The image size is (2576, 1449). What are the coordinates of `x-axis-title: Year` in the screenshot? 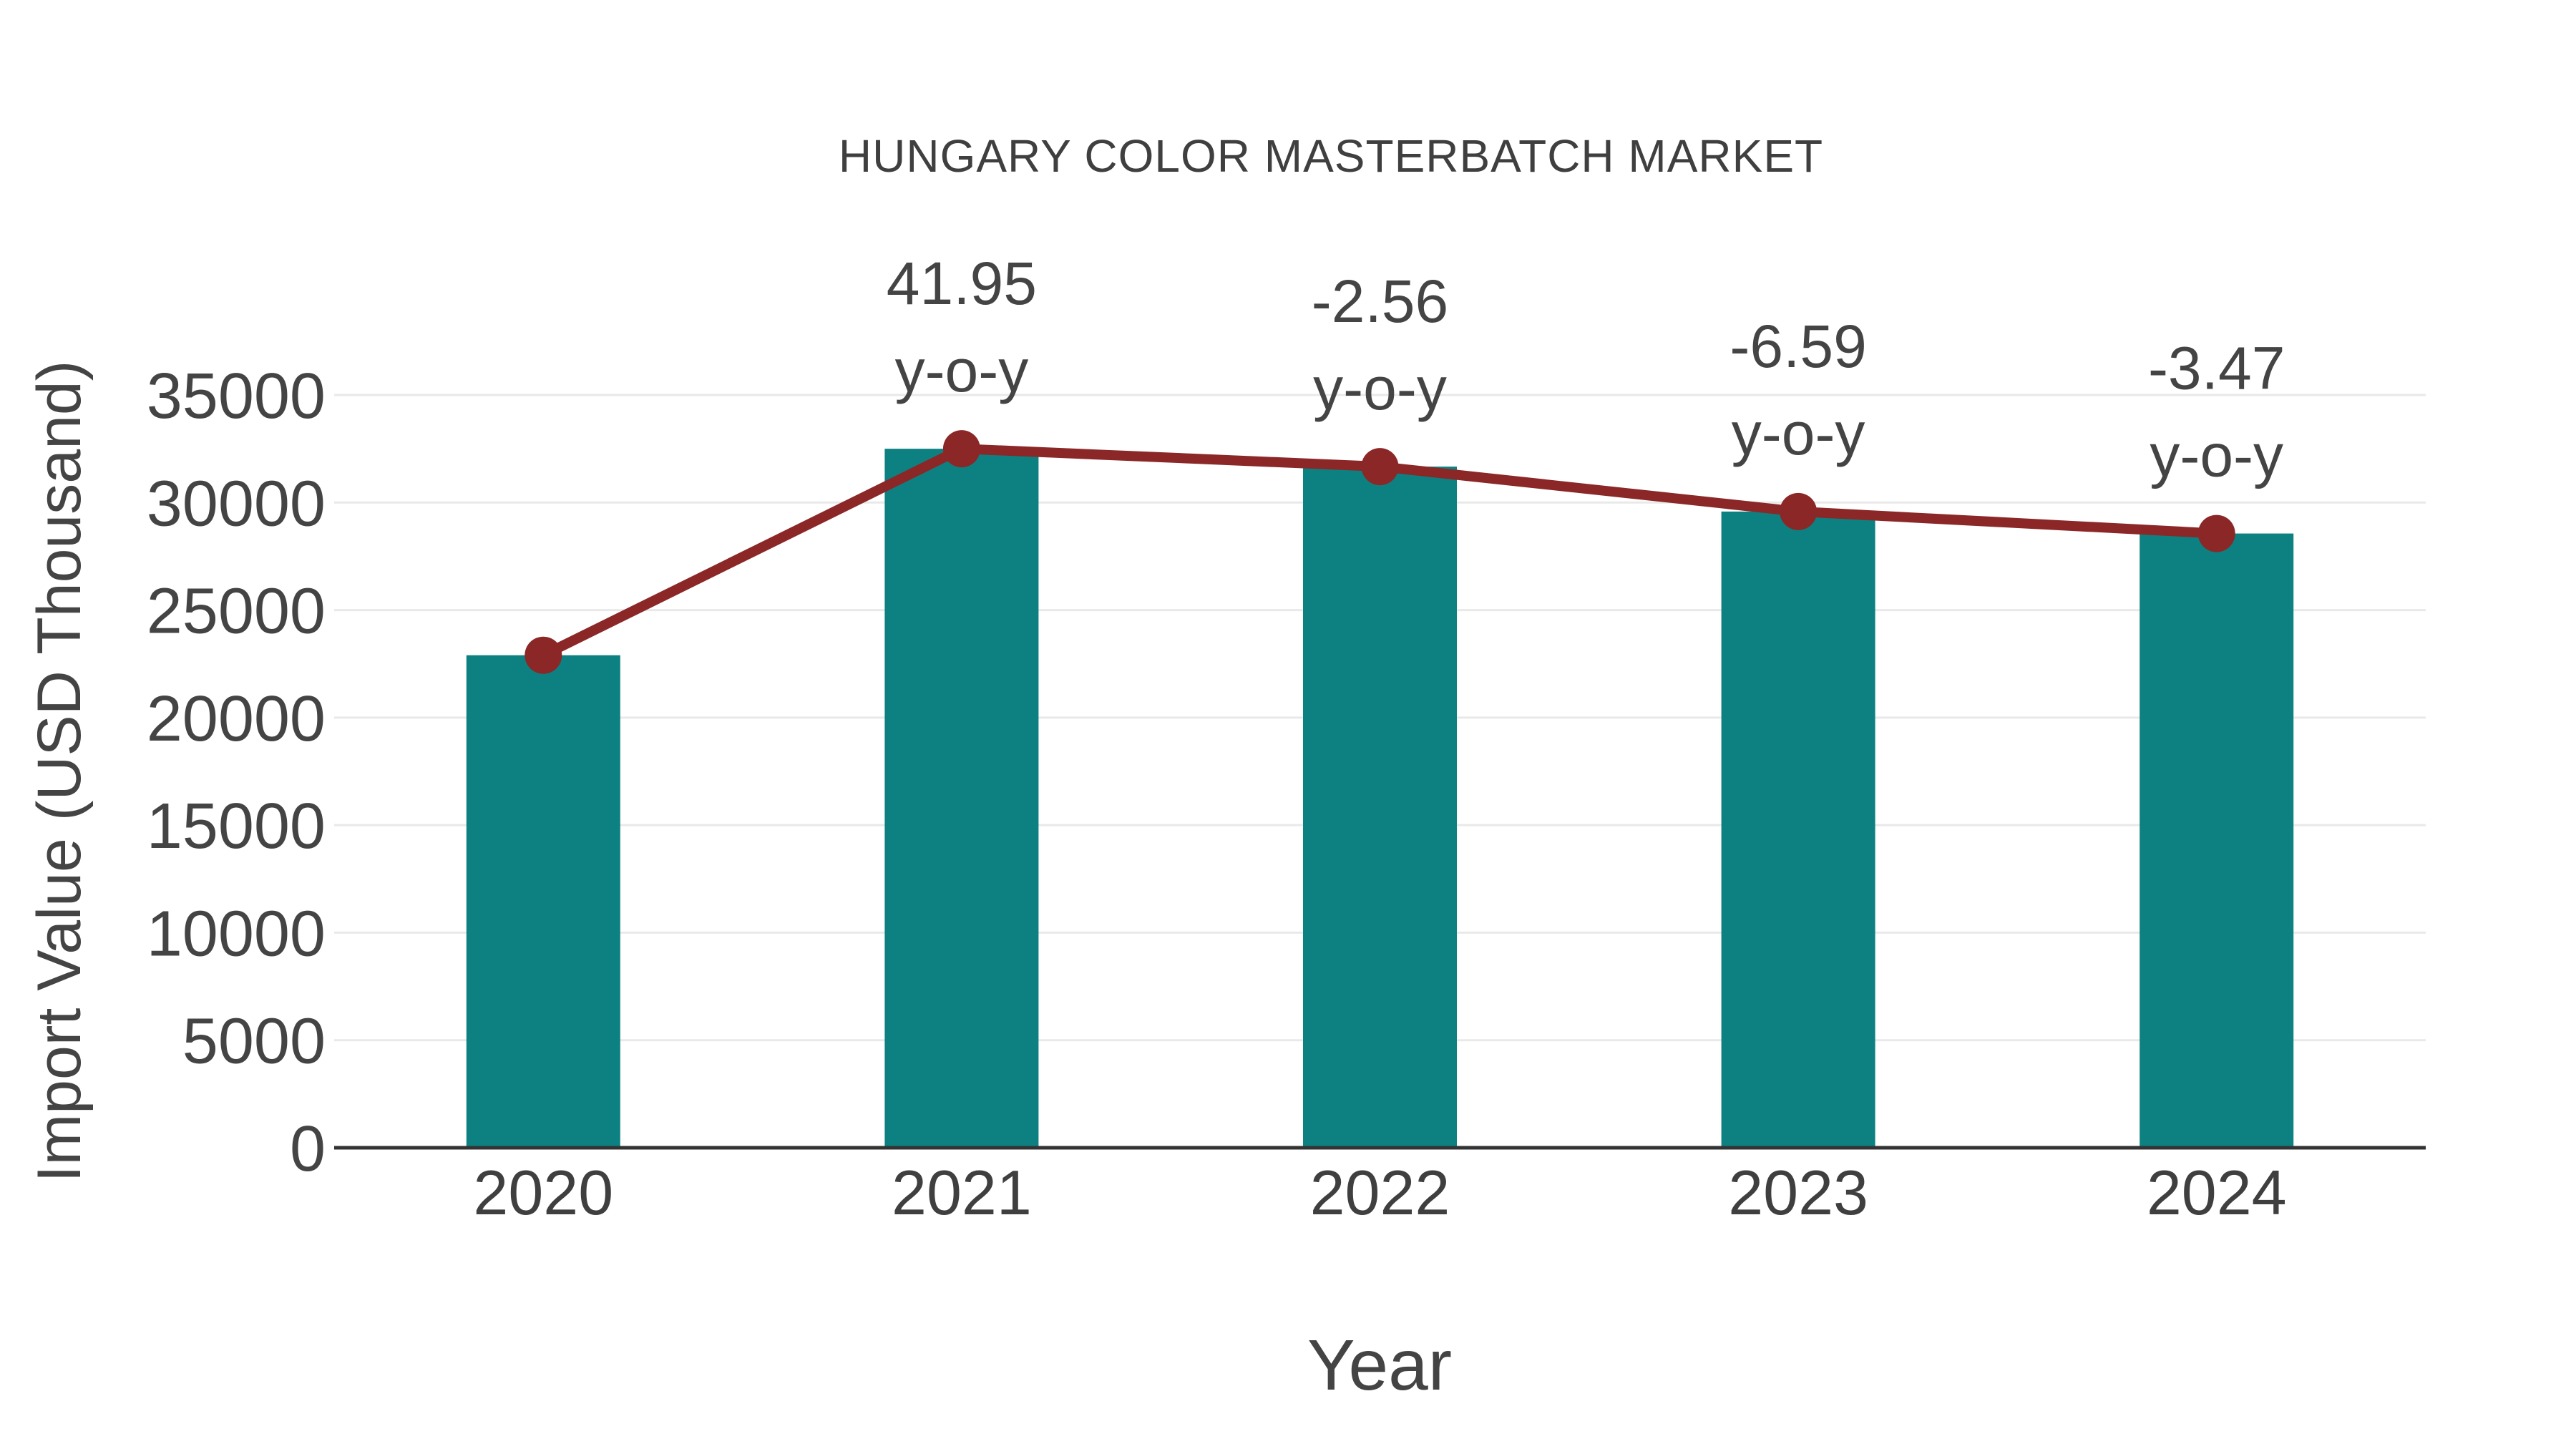 It's located at (1379, 1365).